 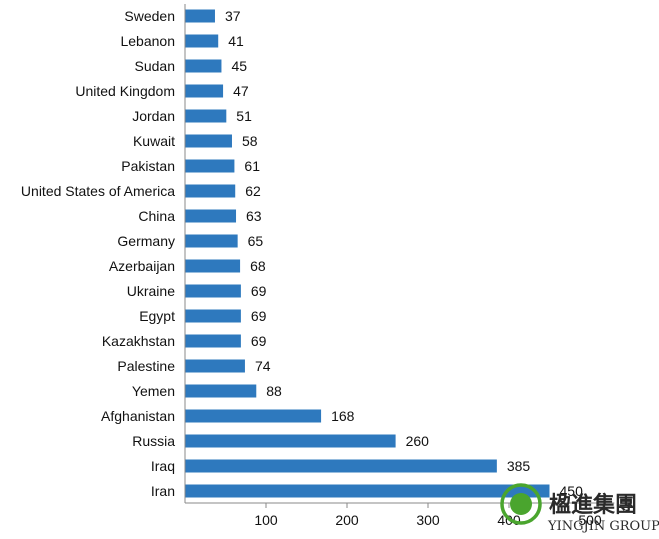 I want to click on bar-kuwait, so click(x=208, y=141).